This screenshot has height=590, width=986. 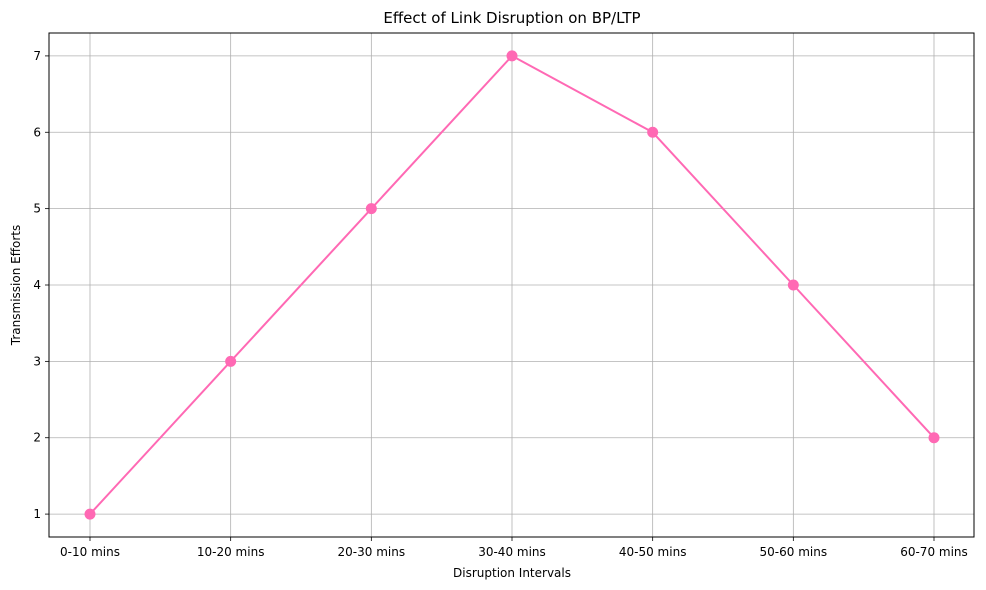 What do you see at coordinates (511, 18) in the screenshot?
I see `chart-title: Effect of Link Disruption on BP/LTP` at bounding box center [511, 18].